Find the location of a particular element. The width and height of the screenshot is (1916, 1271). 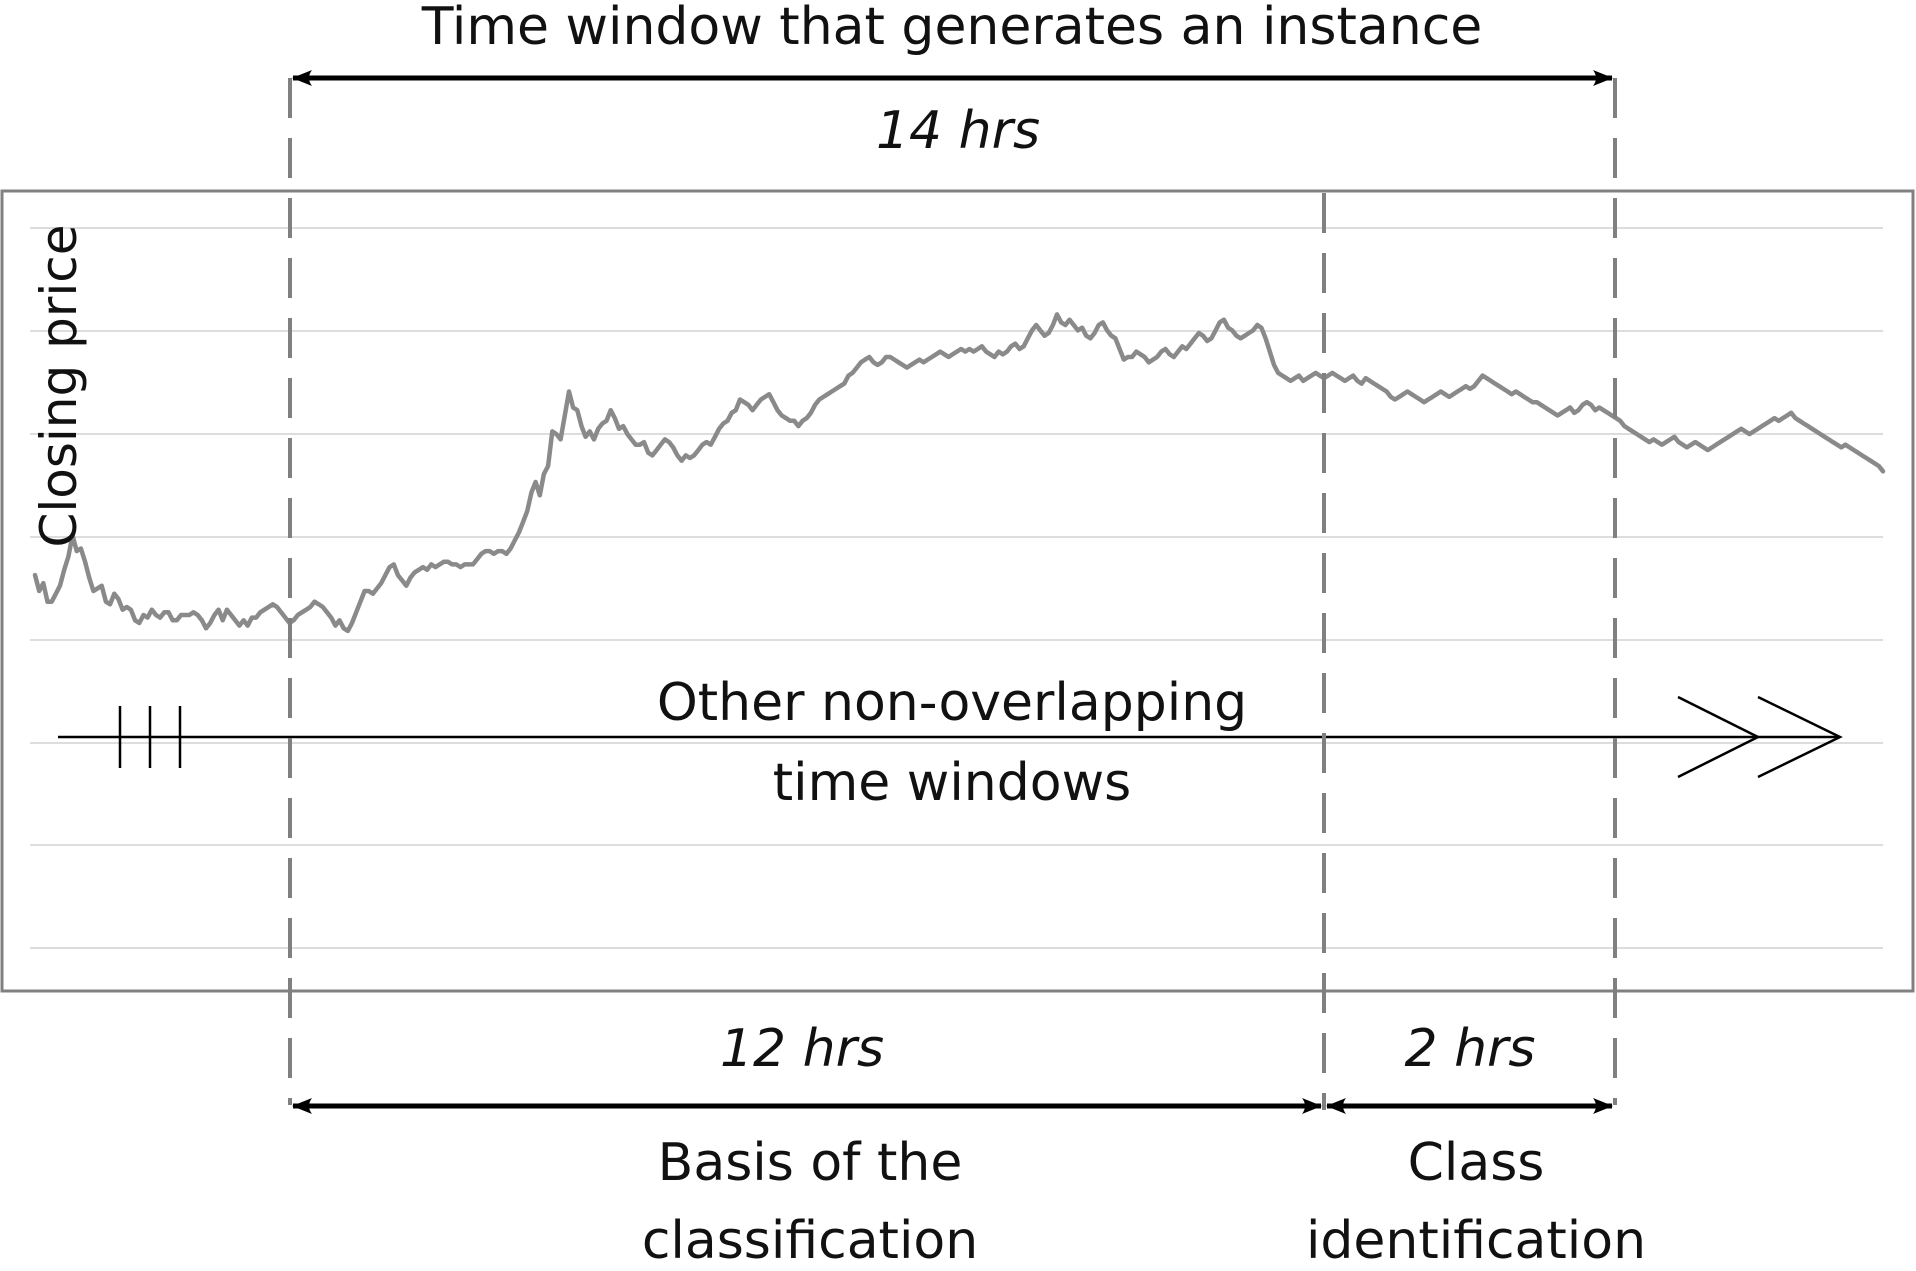

class-caption-line1: Class is located at coordinates (1476, 1163).